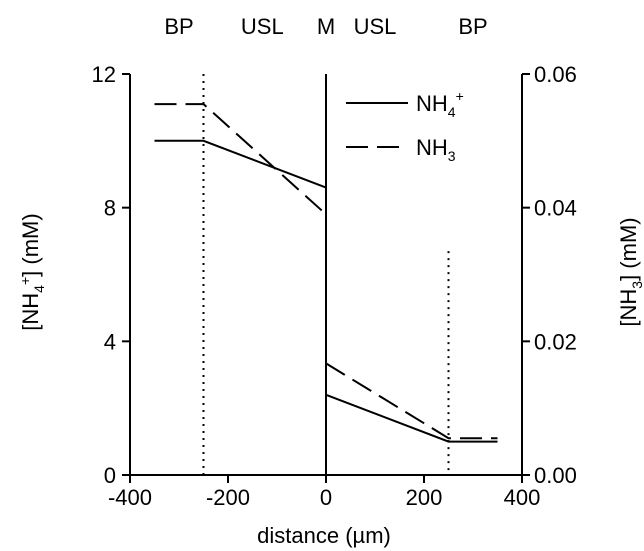  What do you see at coordinates (110, 341) in the screenshot?
I see `y-left-tick-label: 4` at bounding box center [110, 341].